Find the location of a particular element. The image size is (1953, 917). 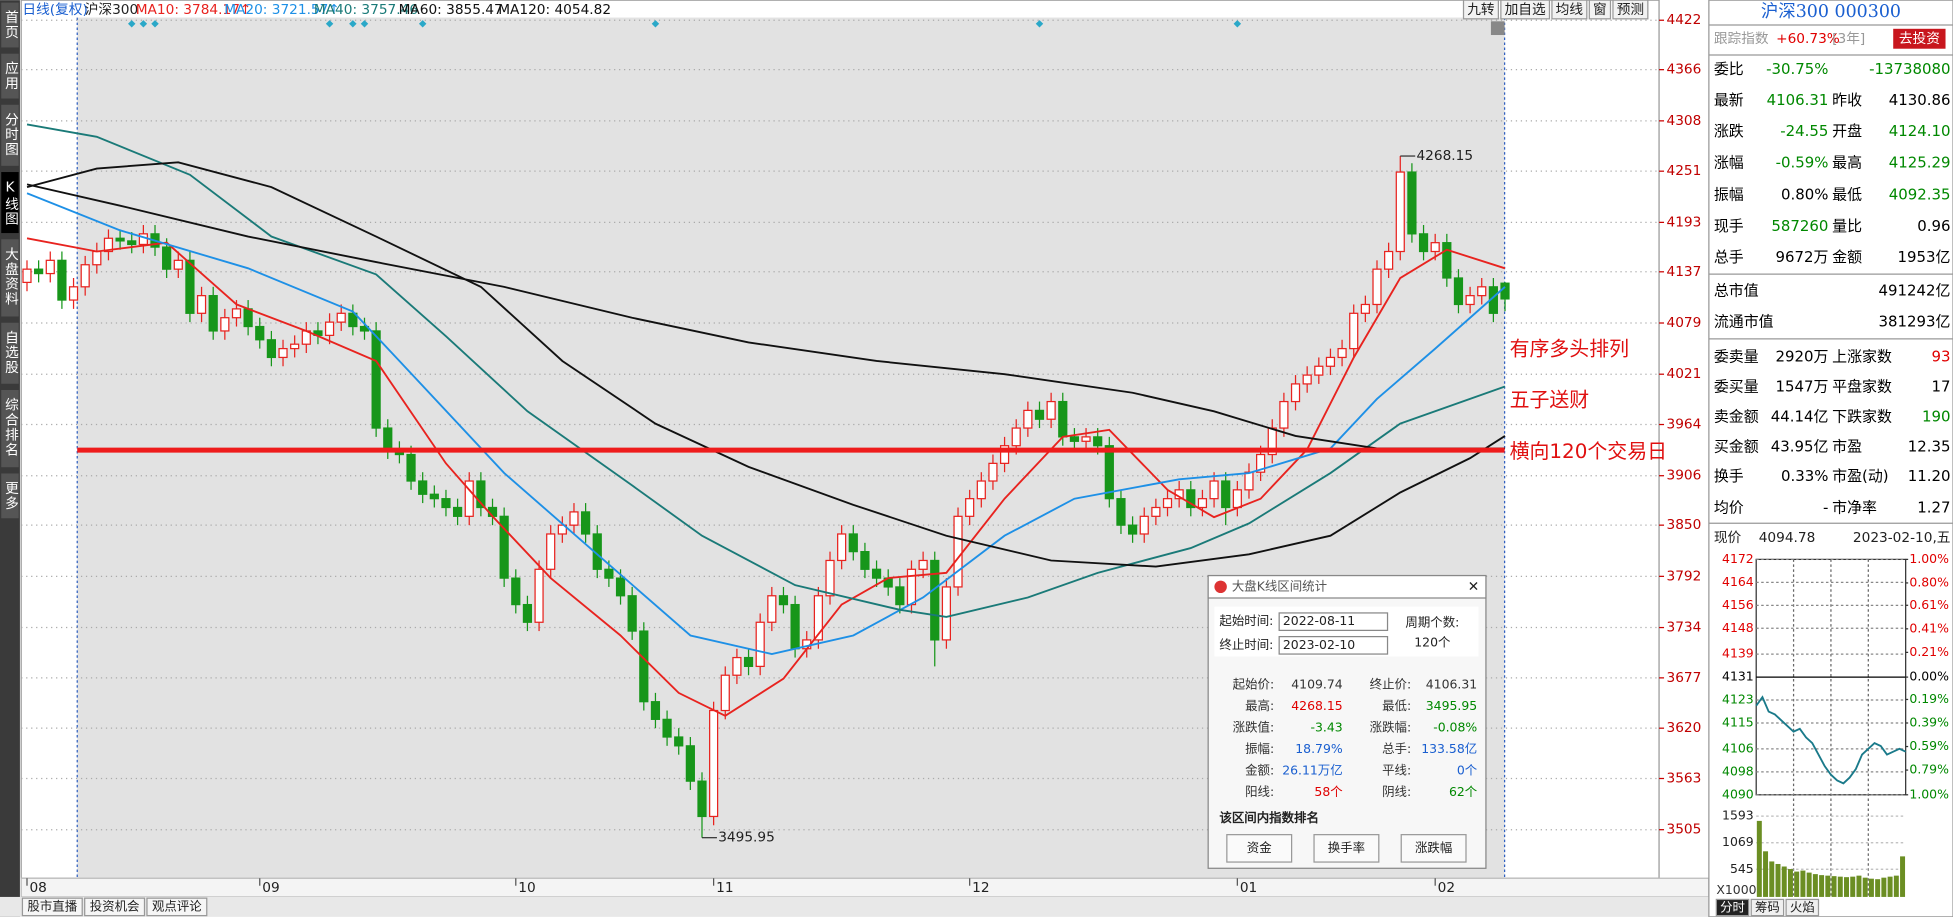

start-input is located at coordinates (1333, 622).